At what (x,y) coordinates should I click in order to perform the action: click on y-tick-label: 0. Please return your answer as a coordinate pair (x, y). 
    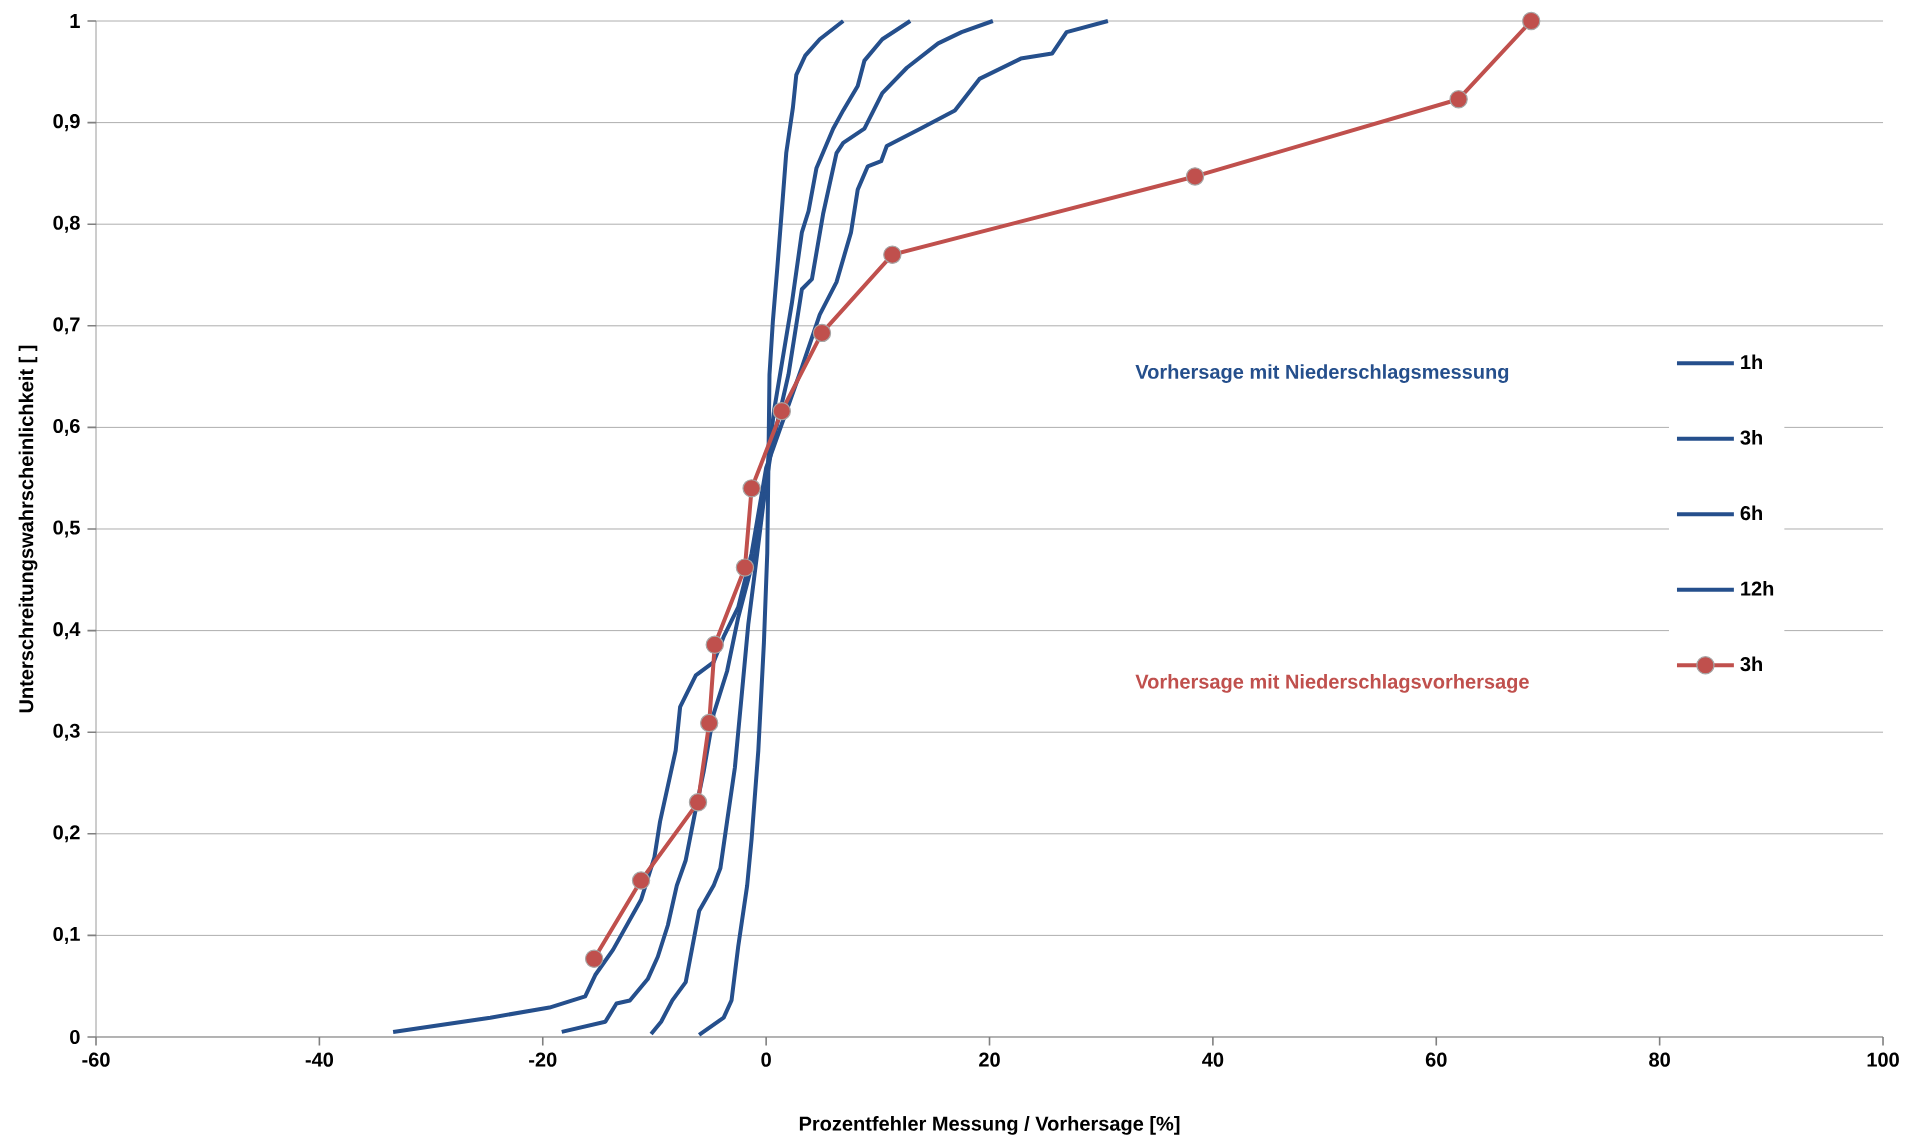
    Looking at the image, I should click on (75, 1037).